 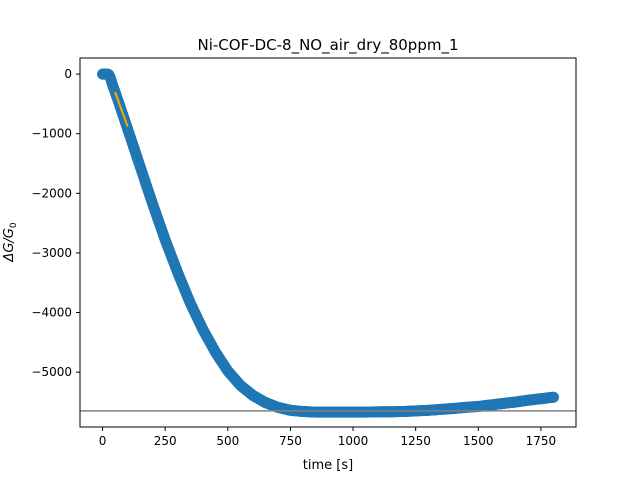 What do you see at coordinates (165, 441) in the screenshot?
I see `x-tick-label: 250` at bounding box center [165, 441].